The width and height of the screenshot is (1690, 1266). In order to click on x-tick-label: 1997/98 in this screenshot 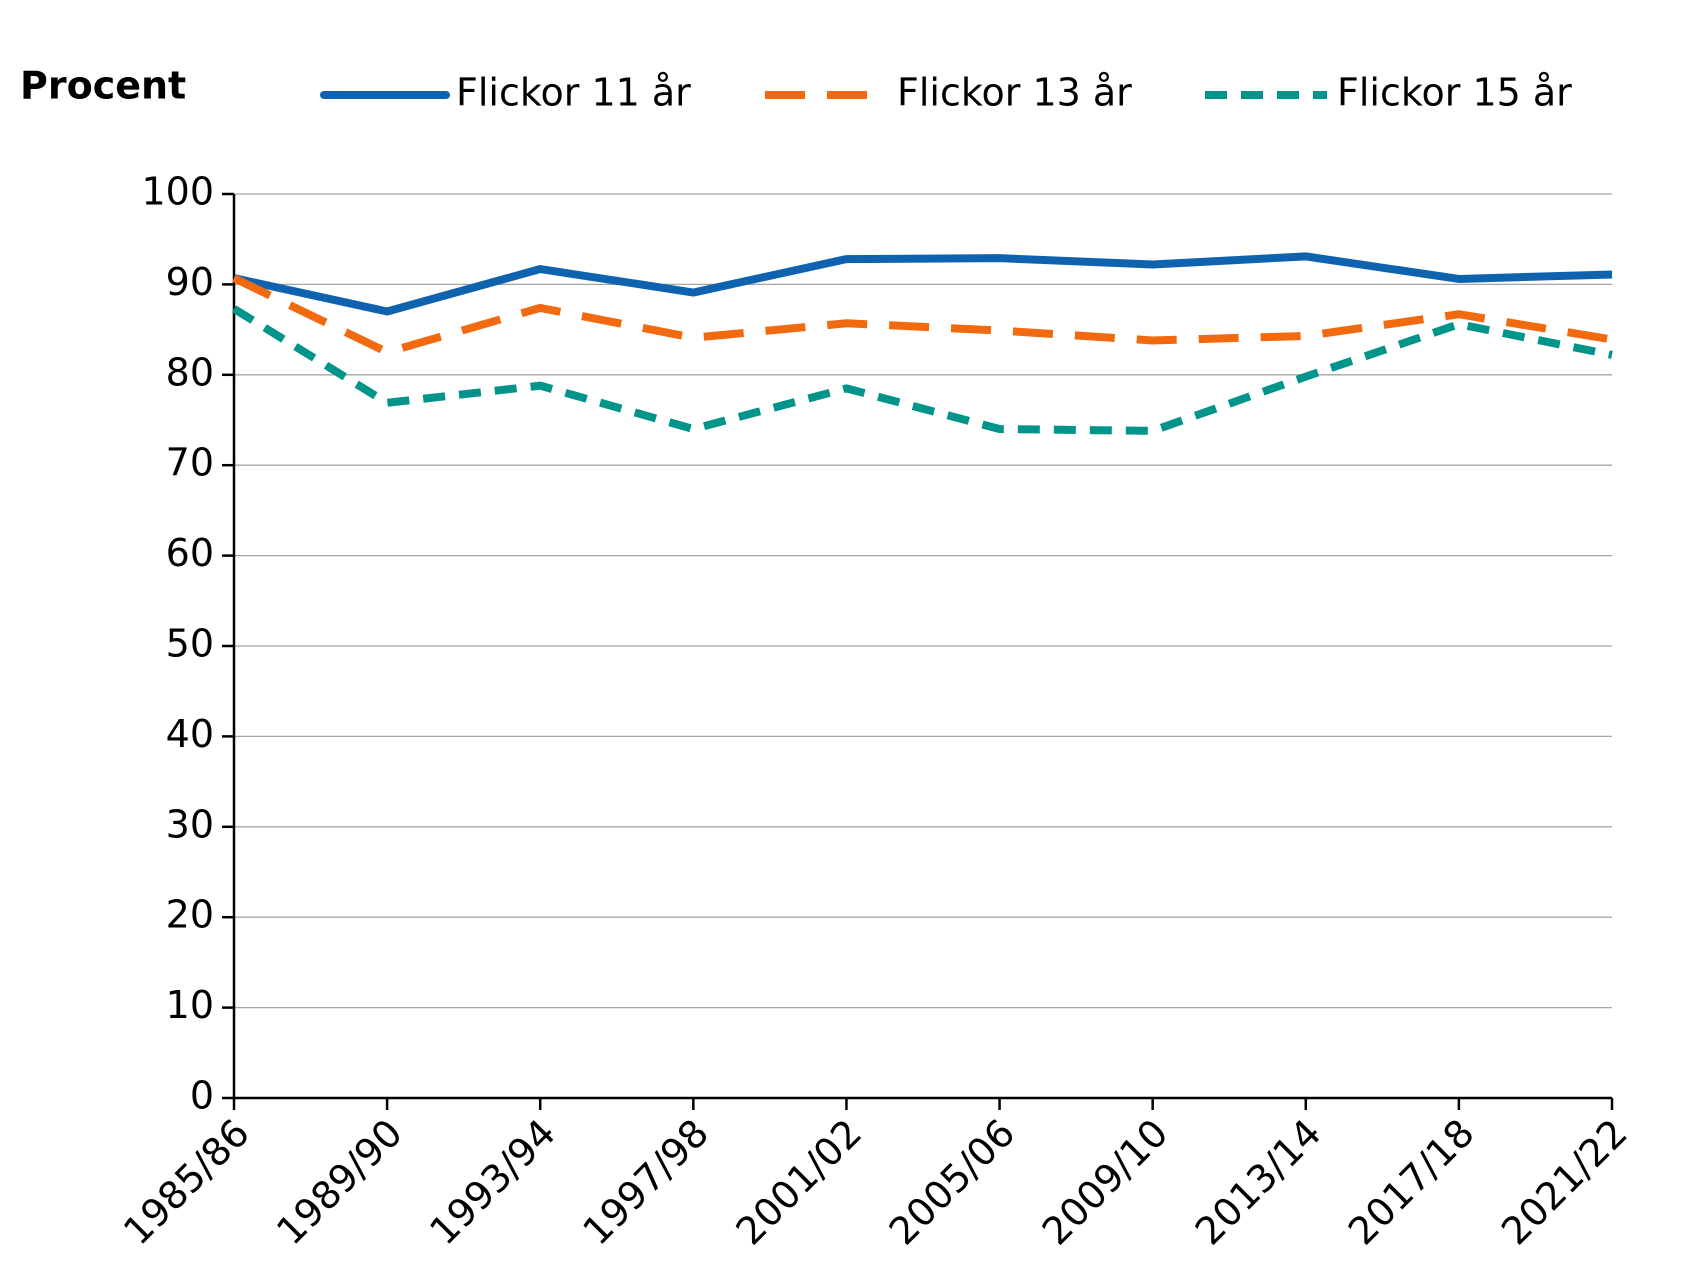, I will do `click(645, 1182)`.